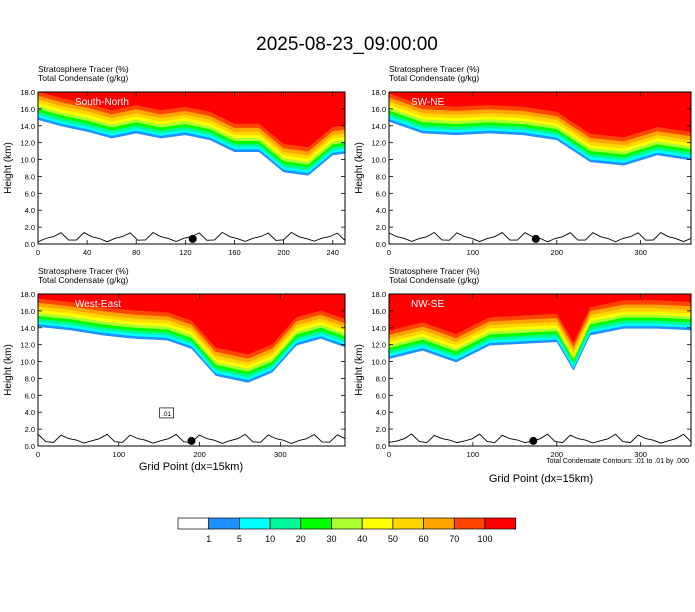 The image size is (695, 612). Describe the element at coordinates (136, 252) in the screenshot. I see `x-tick-label: 80` at that location.